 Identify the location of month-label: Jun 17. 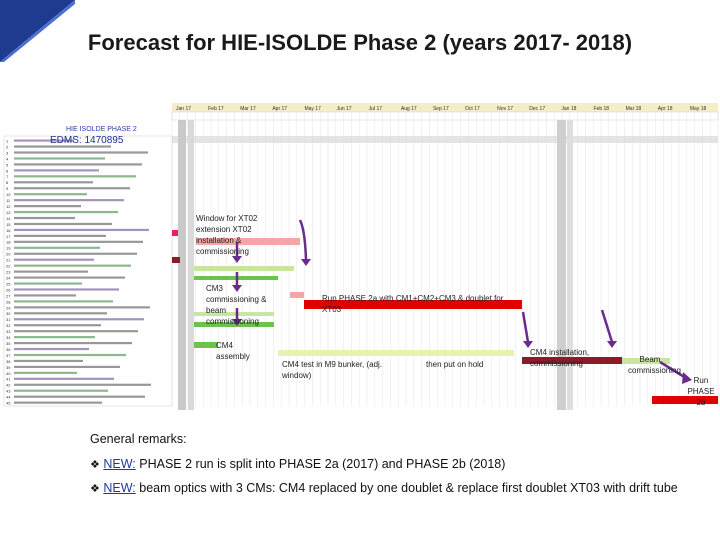
(344, 109).